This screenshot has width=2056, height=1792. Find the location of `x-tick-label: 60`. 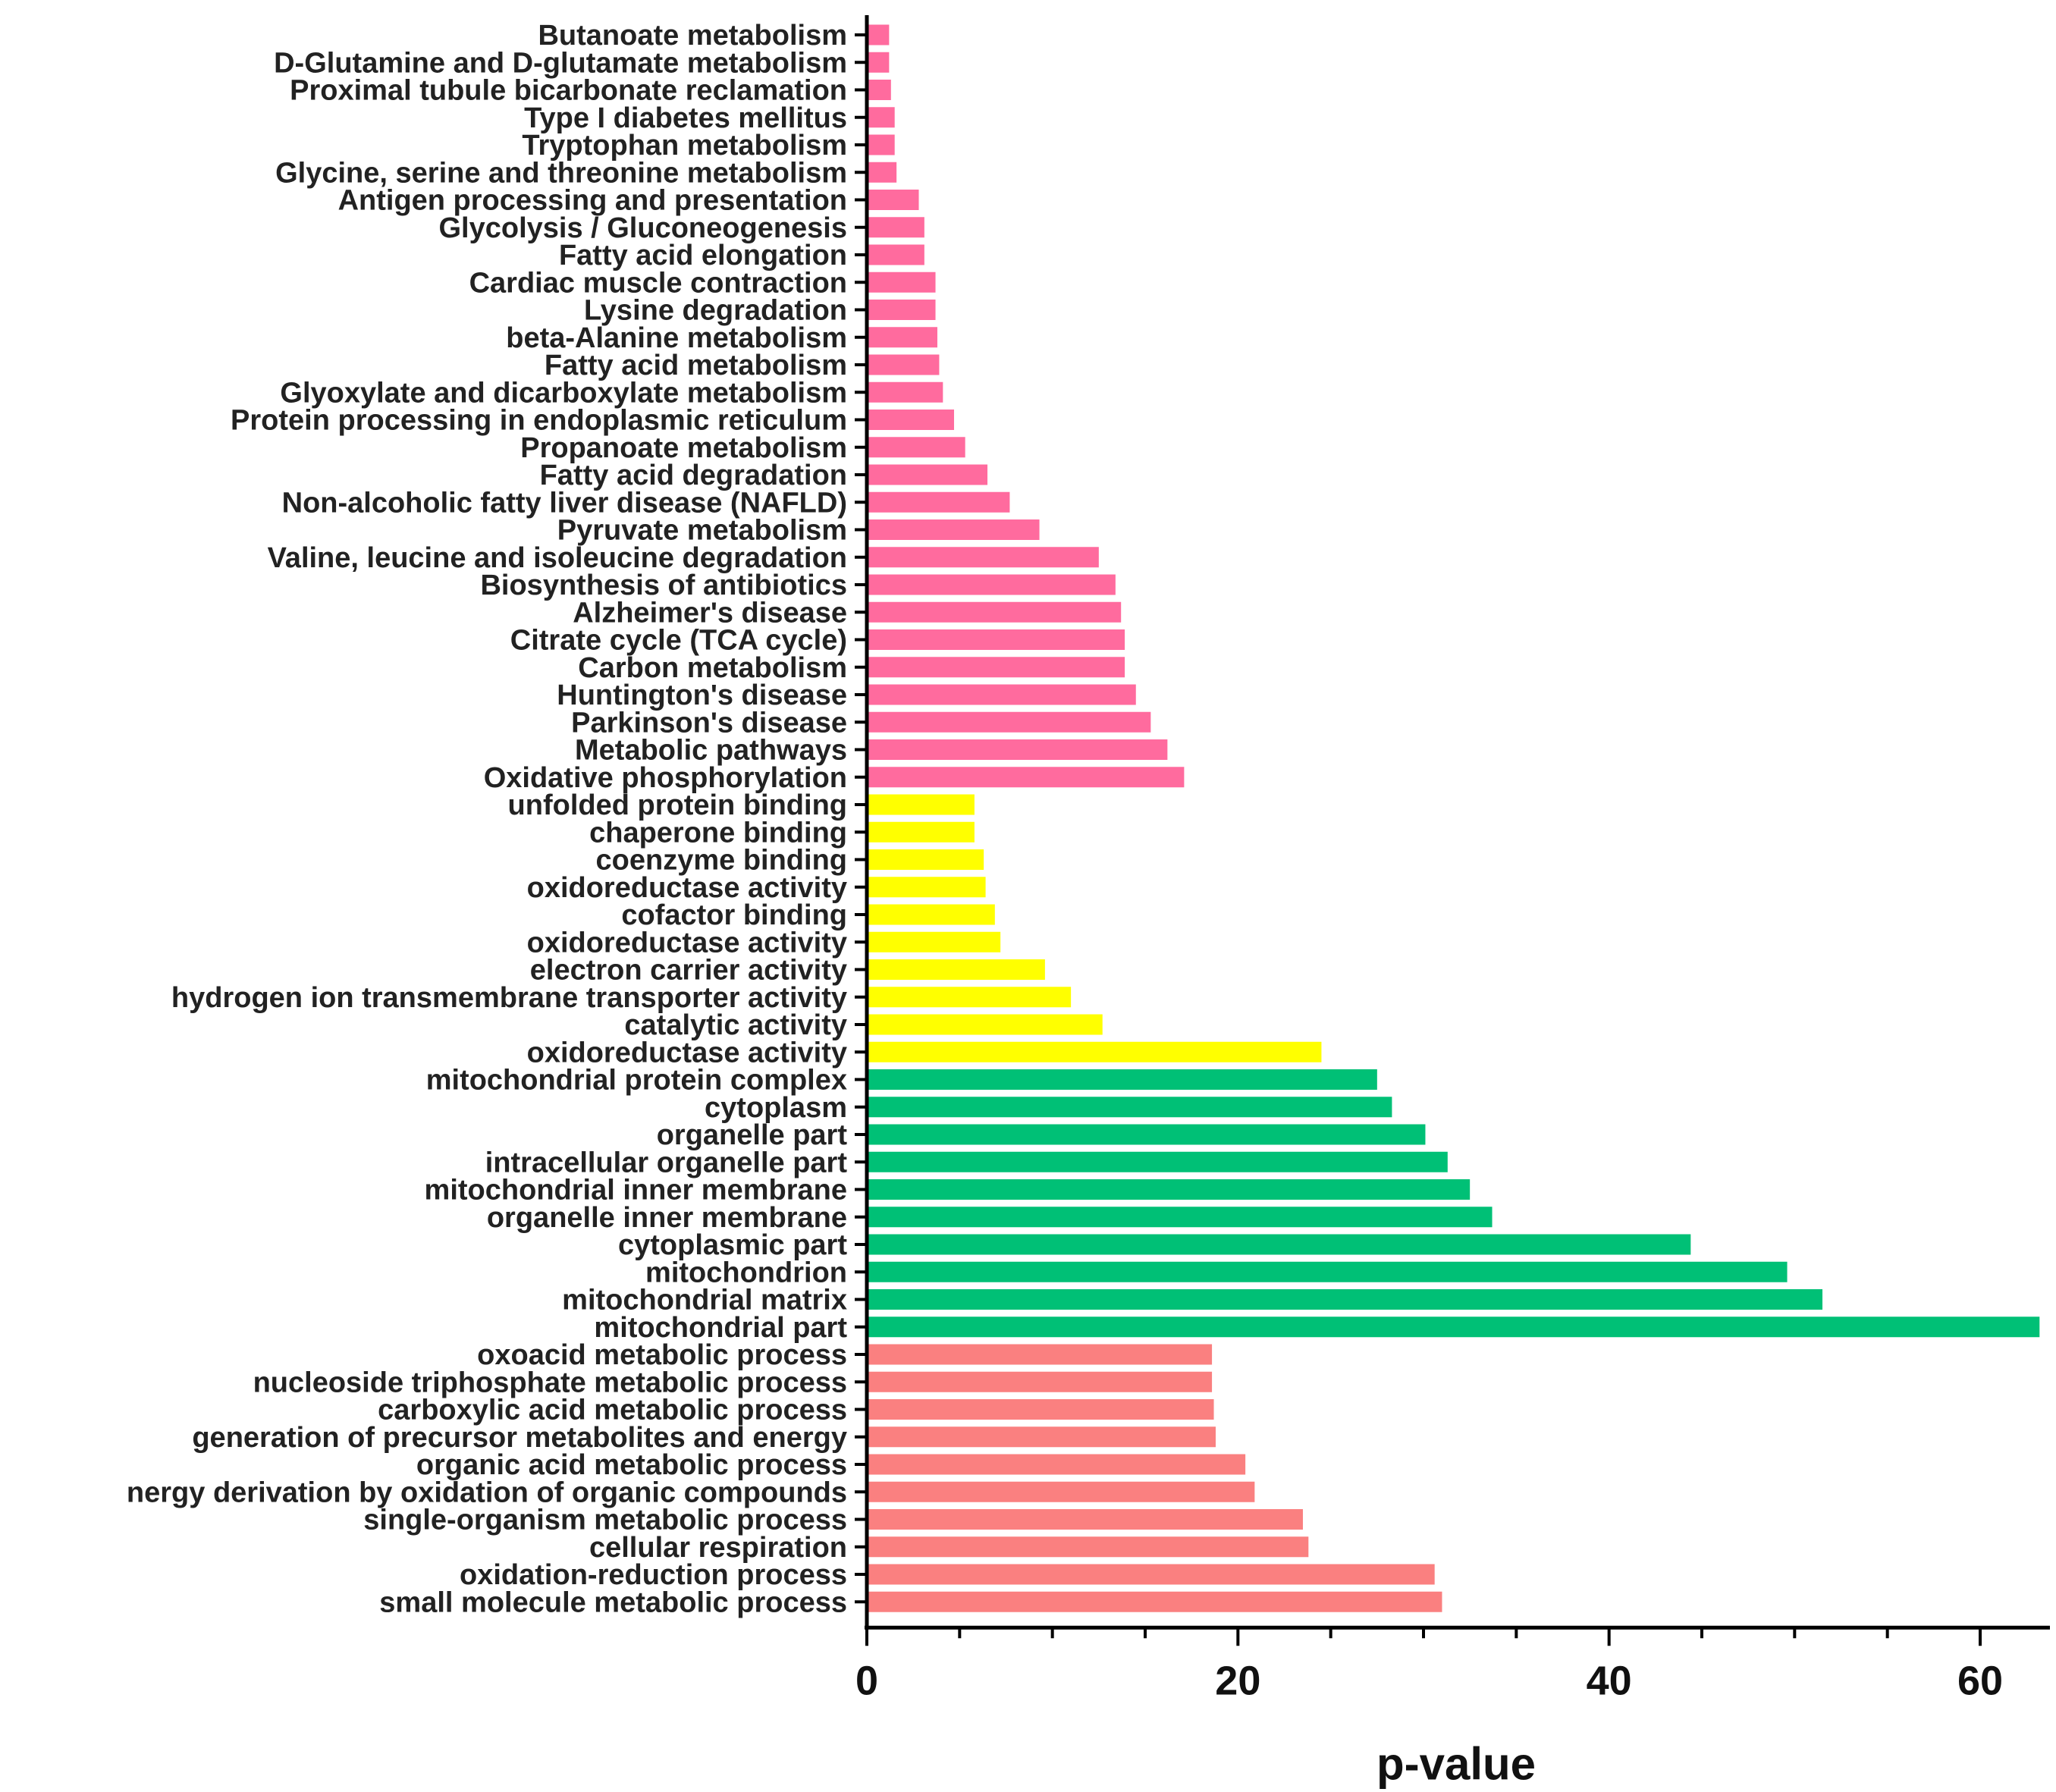

x-tick-label: 60 is located at coordinates (1980, 1680).